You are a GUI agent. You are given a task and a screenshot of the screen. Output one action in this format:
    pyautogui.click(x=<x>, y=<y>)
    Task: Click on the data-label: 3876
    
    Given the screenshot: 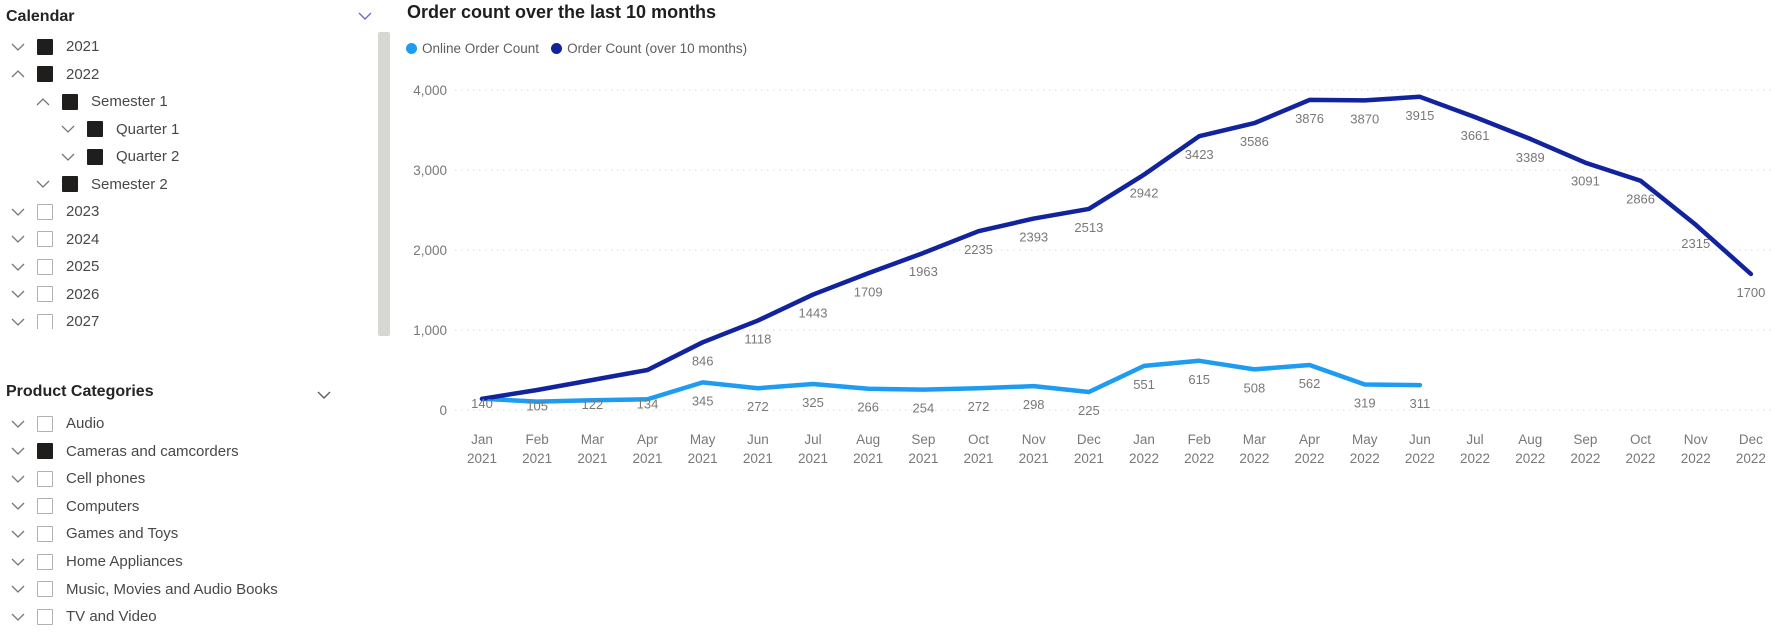 What is the action you would take?
    pyautogui.click(x=1309, y=118)
    